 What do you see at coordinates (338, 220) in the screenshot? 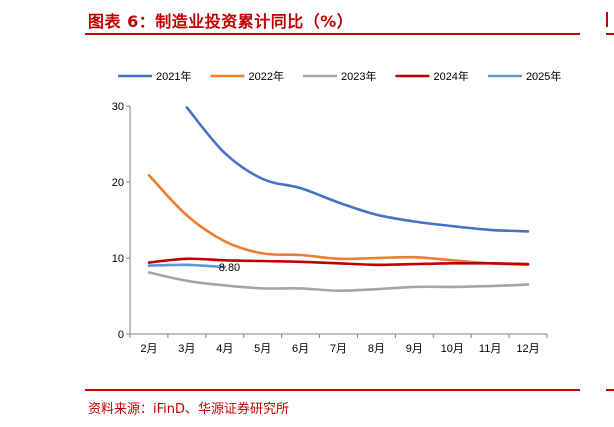
I see `series-line-2022` at bounding box center [338, 220].